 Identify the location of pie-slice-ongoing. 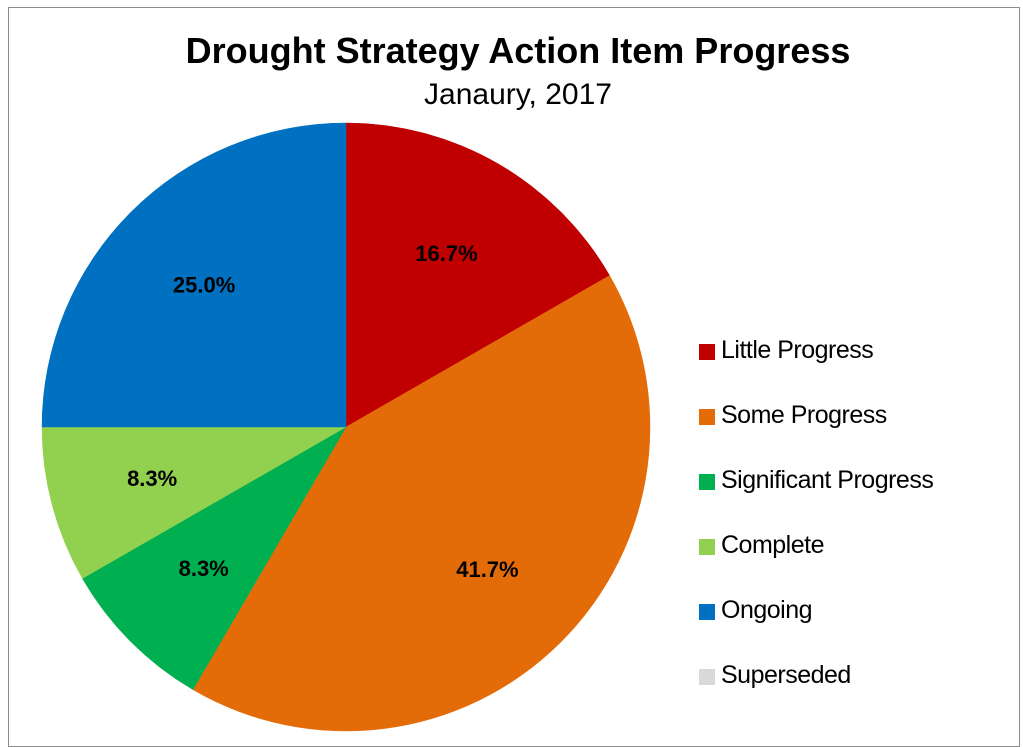
(194, 275).